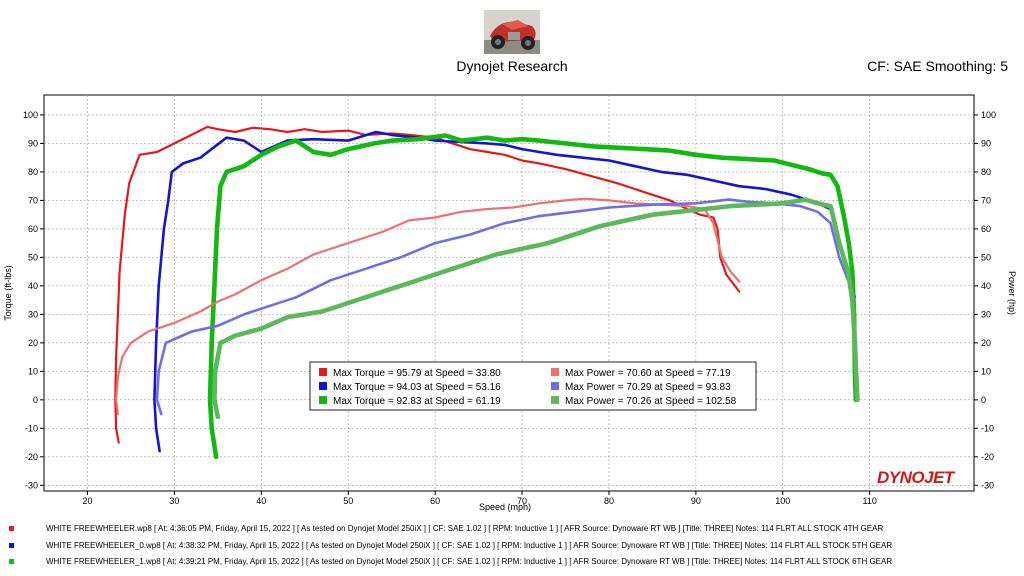 Image resolution: width=1024 pixels, height=576 pixels. Describe the element at coordinates (986, 143) in the screenshot. I see `right-tick-label: 90` at that location.